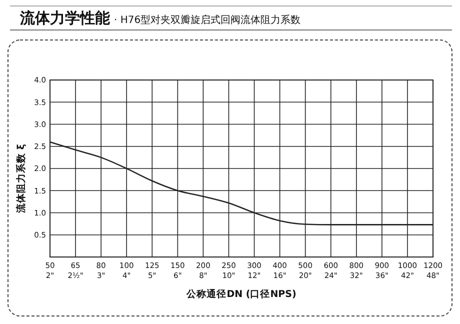 This screenshot has height=324, width=460. Describe the element at coordinates (65, 18) in the screenshot. I see `chart-title: 流体力学性能` at that location.